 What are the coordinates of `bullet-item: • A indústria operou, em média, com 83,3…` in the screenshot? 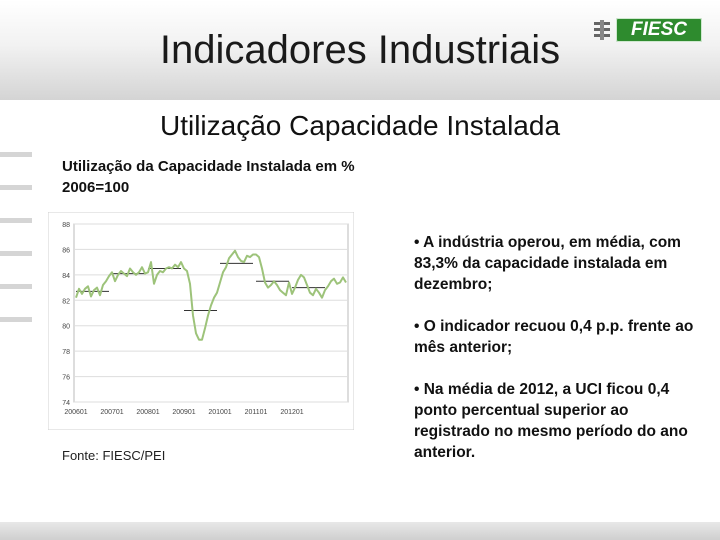 It's located at (547, 263).